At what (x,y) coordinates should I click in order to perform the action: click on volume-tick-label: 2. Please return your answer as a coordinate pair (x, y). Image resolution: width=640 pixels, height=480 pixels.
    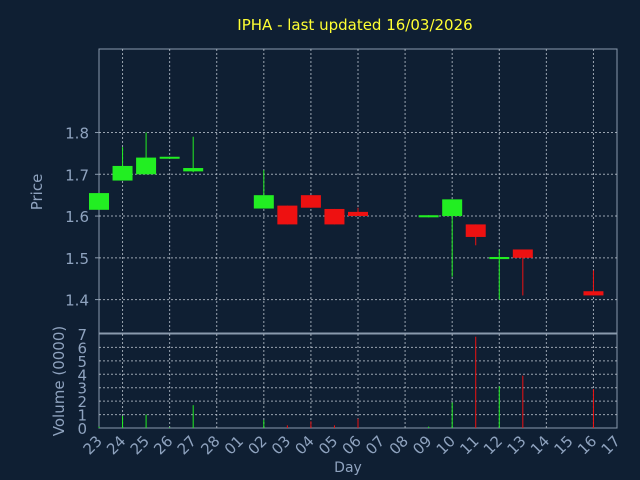
    Looking at the image, I should click on (82, 402).